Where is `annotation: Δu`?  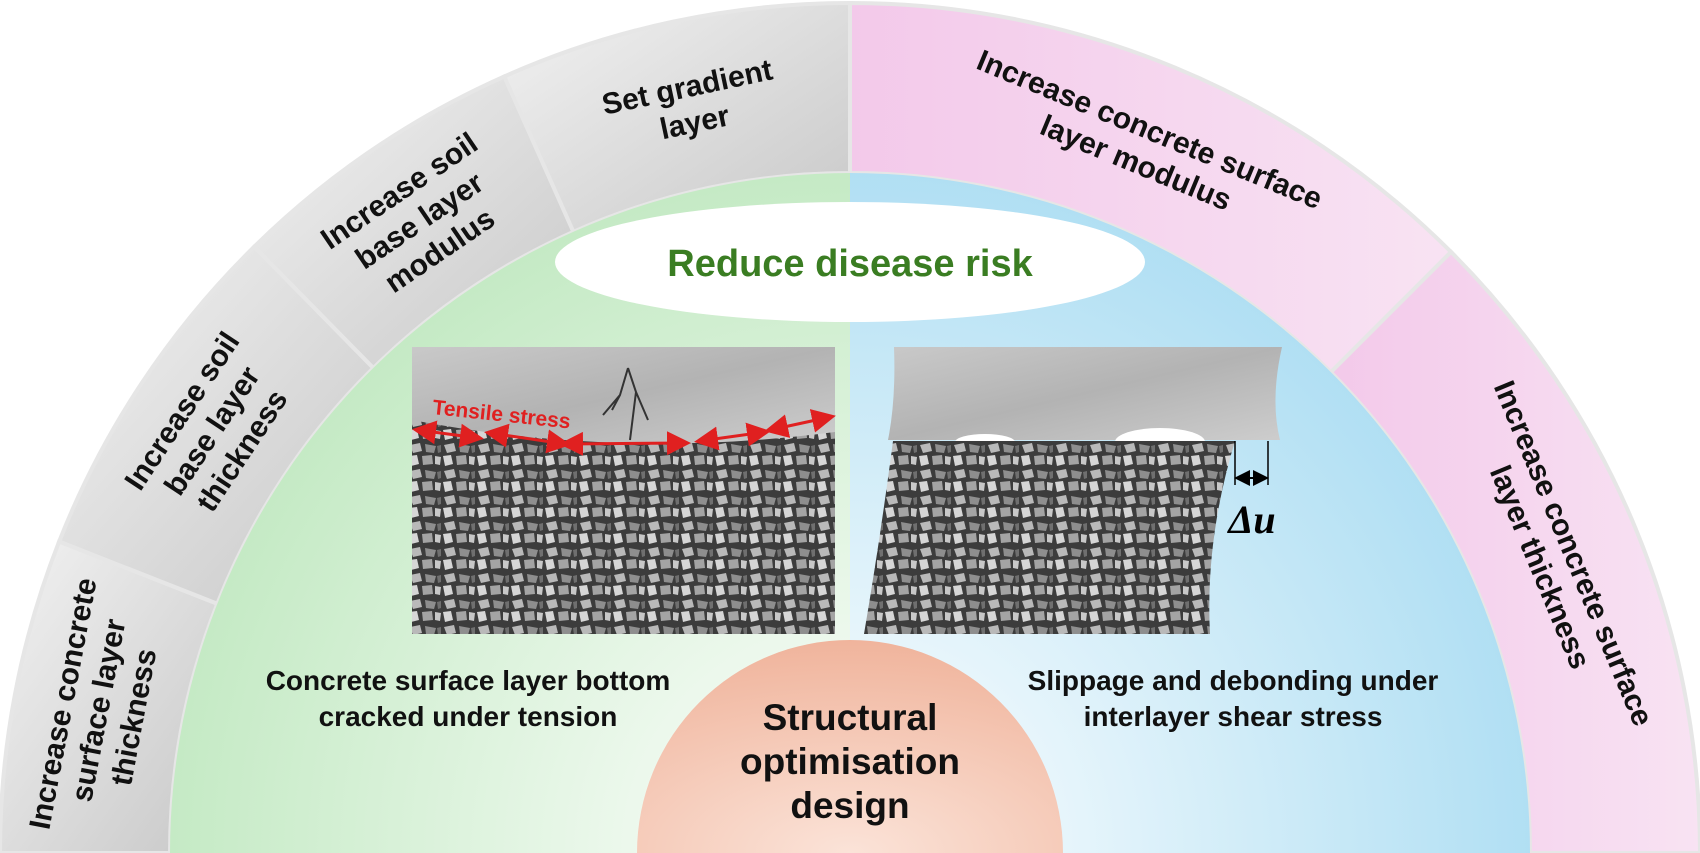 annotation: Δu is located at coordinates (1250, 519).